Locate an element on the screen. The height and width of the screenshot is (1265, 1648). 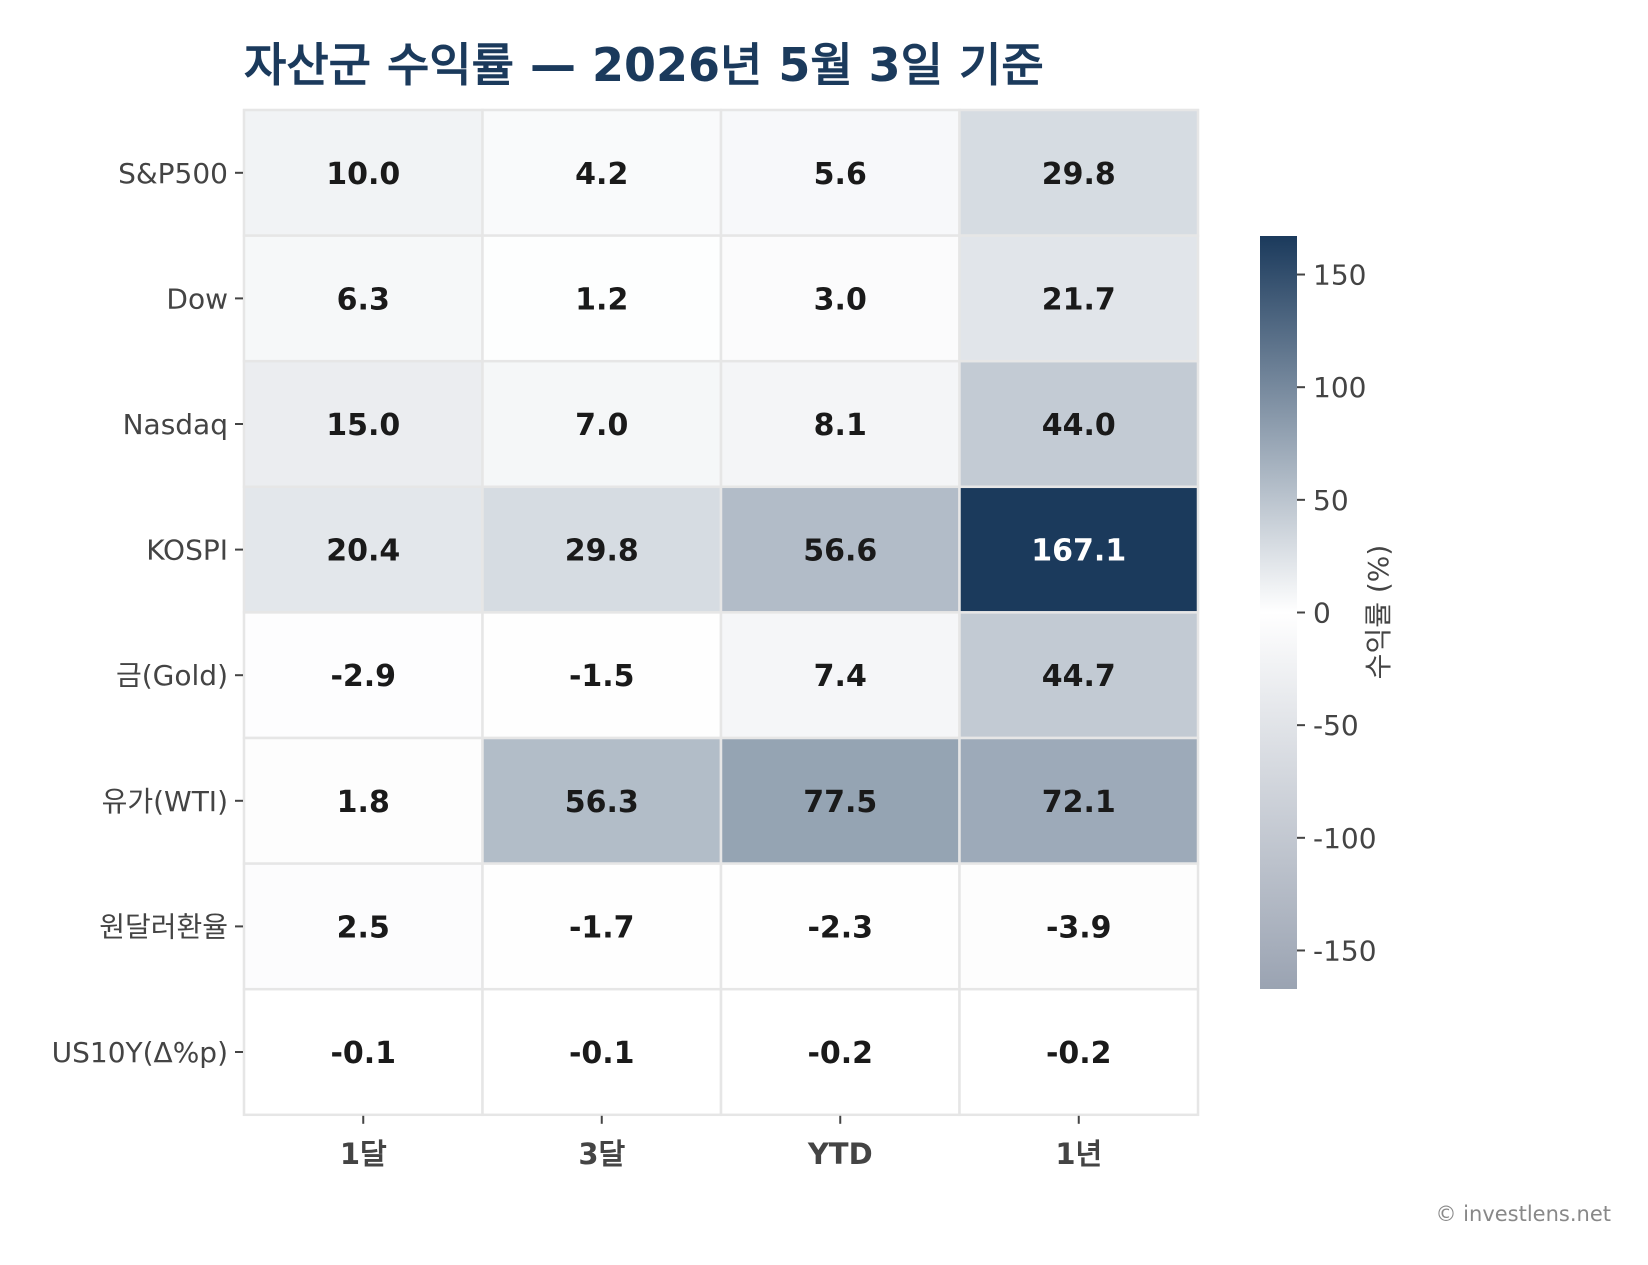
row-label: US10Y(Δ%p) is located at coordinates (140, 1052).